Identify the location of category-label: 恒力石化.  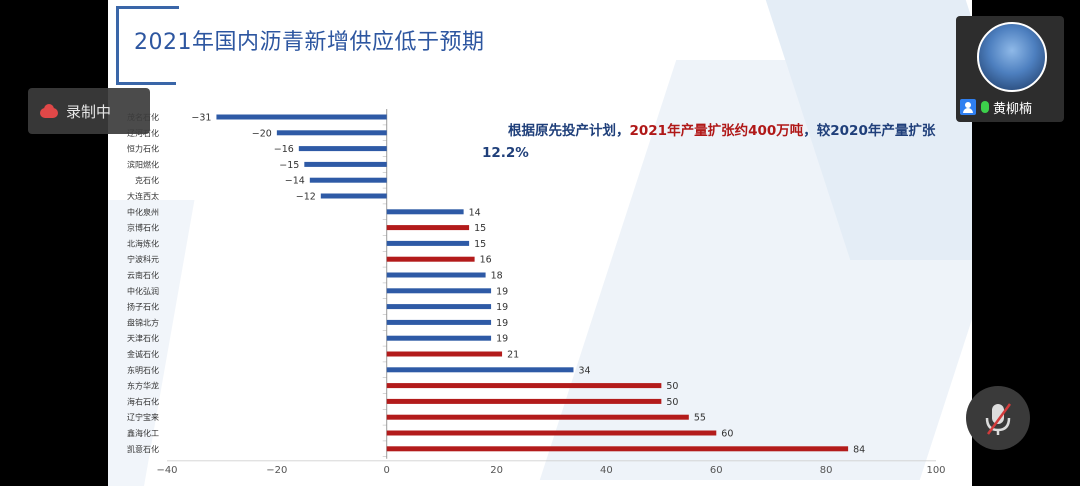
(143, 149).